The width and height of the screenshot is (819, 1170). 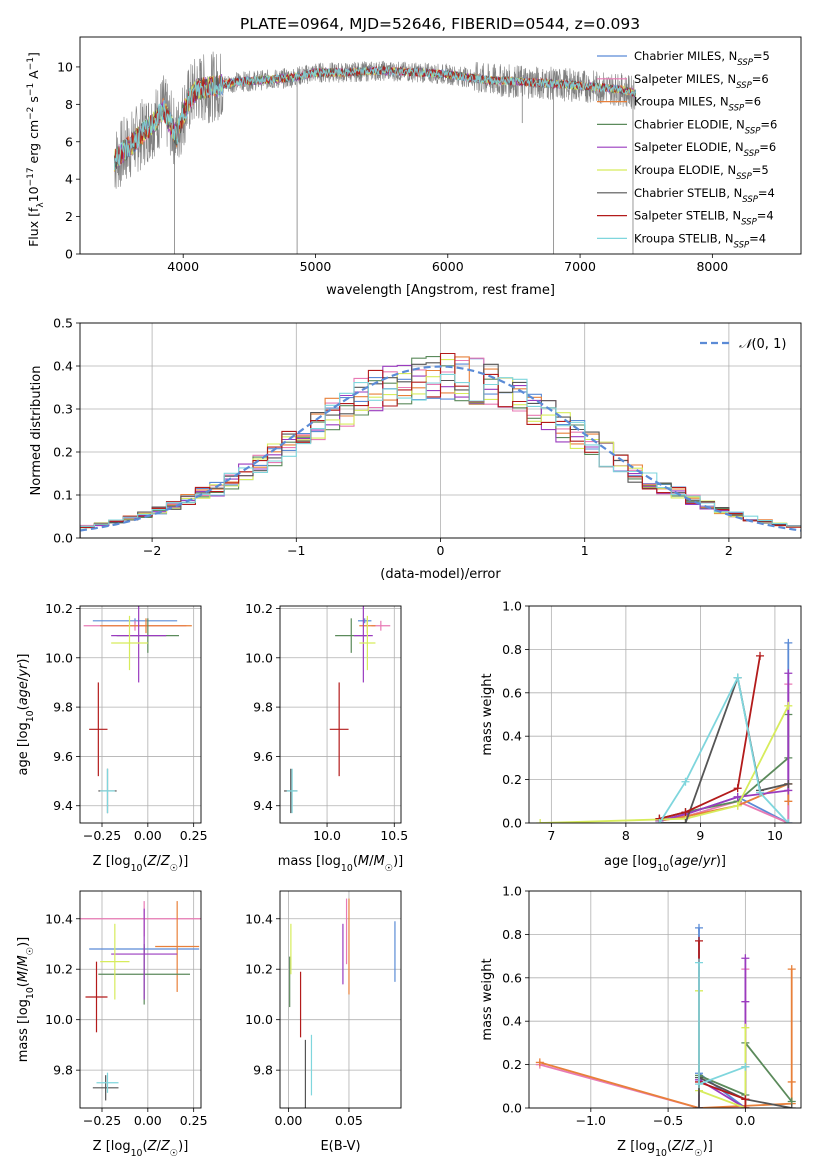 I want to click on weight_vs_age-ytick-label: 1.0, so click(x=512, y=606).